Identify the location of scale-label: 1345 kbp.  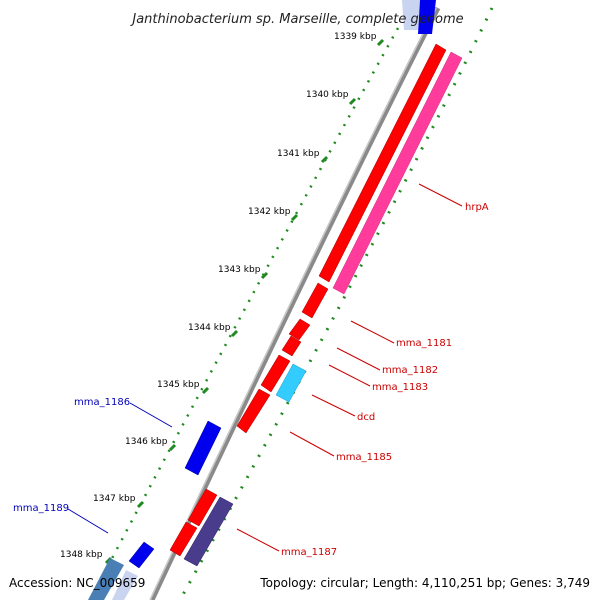
(178, 385).